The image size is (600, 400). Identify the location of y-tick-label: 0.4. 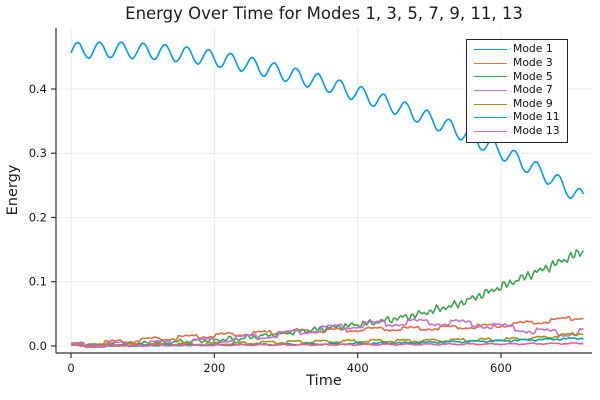
(38, 89).